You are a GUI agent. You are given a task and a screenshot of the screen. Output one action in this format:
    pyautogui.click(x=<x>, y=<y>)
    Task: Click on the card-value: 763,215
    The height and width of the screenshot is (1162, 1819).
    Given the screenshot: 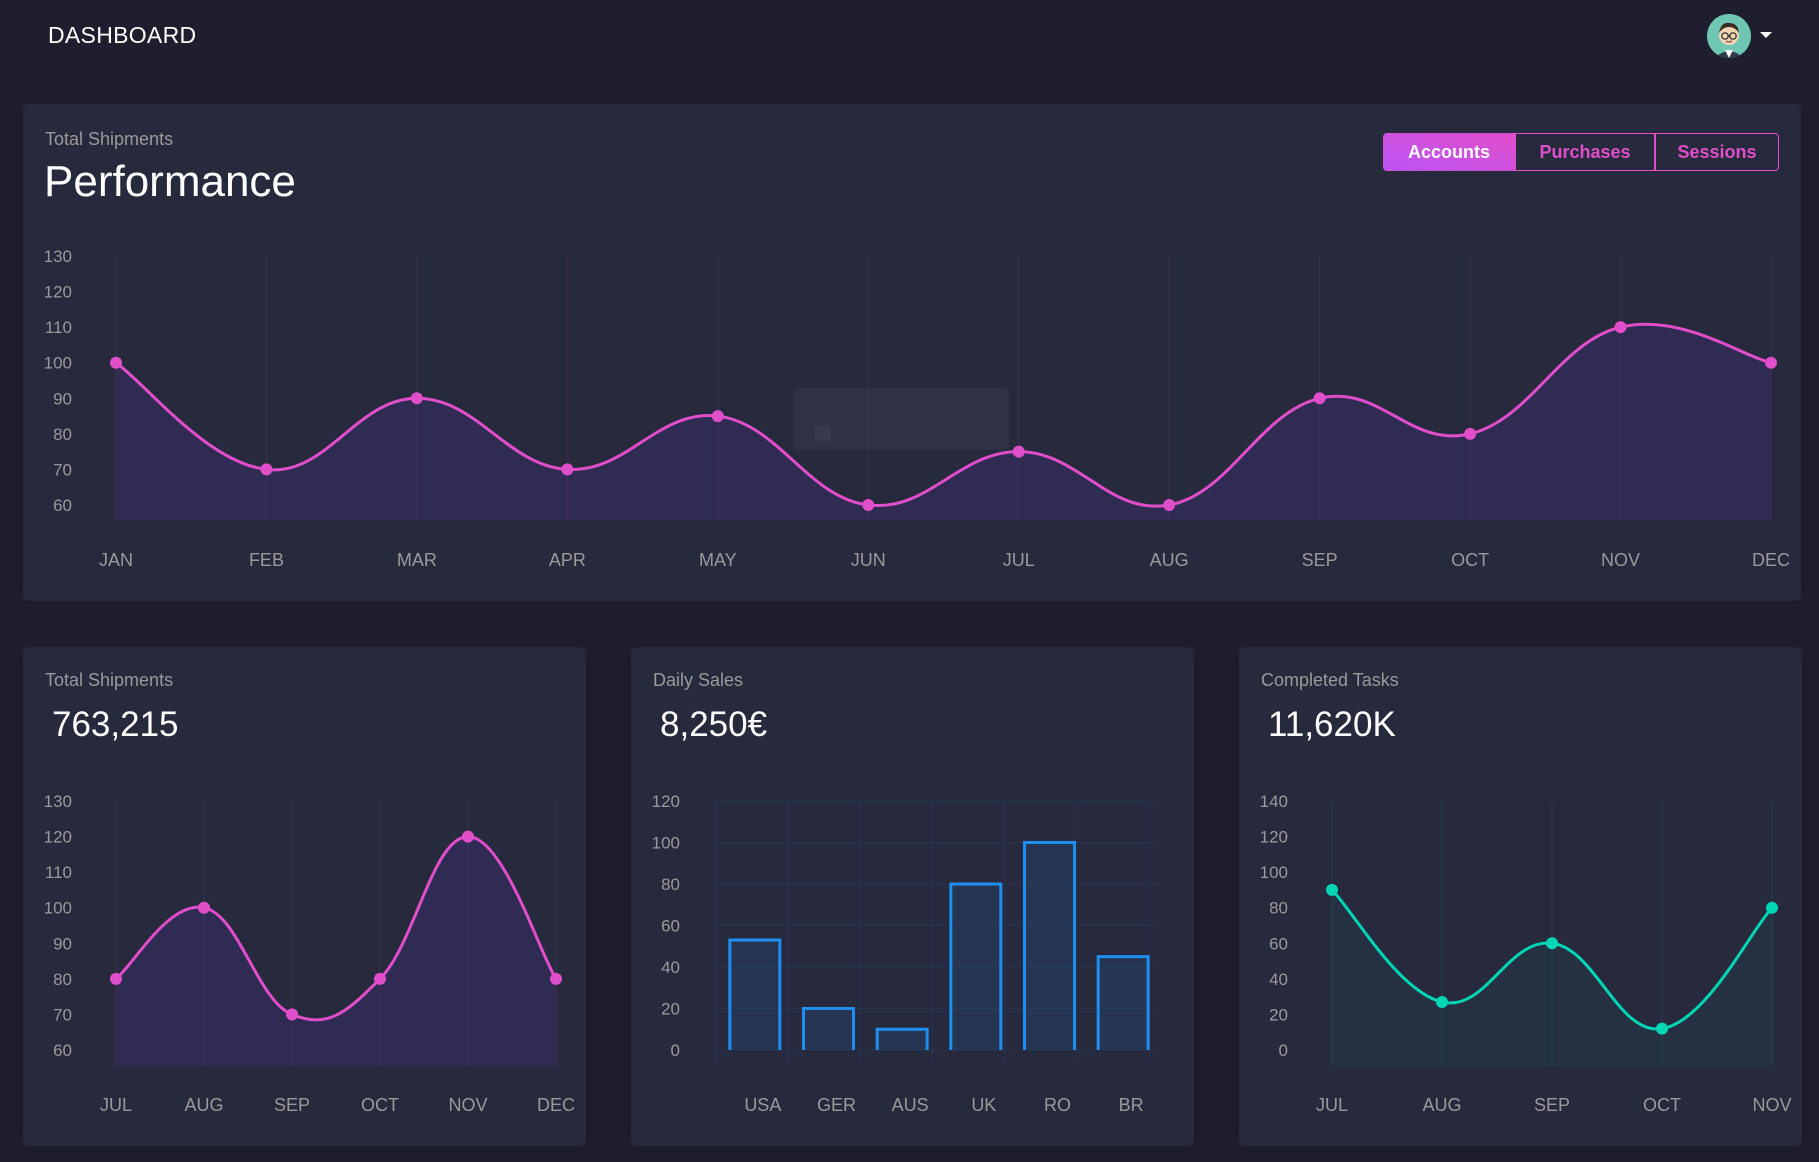 What is the action you would take?
    pyautogui.click(x=115, y=724)
    